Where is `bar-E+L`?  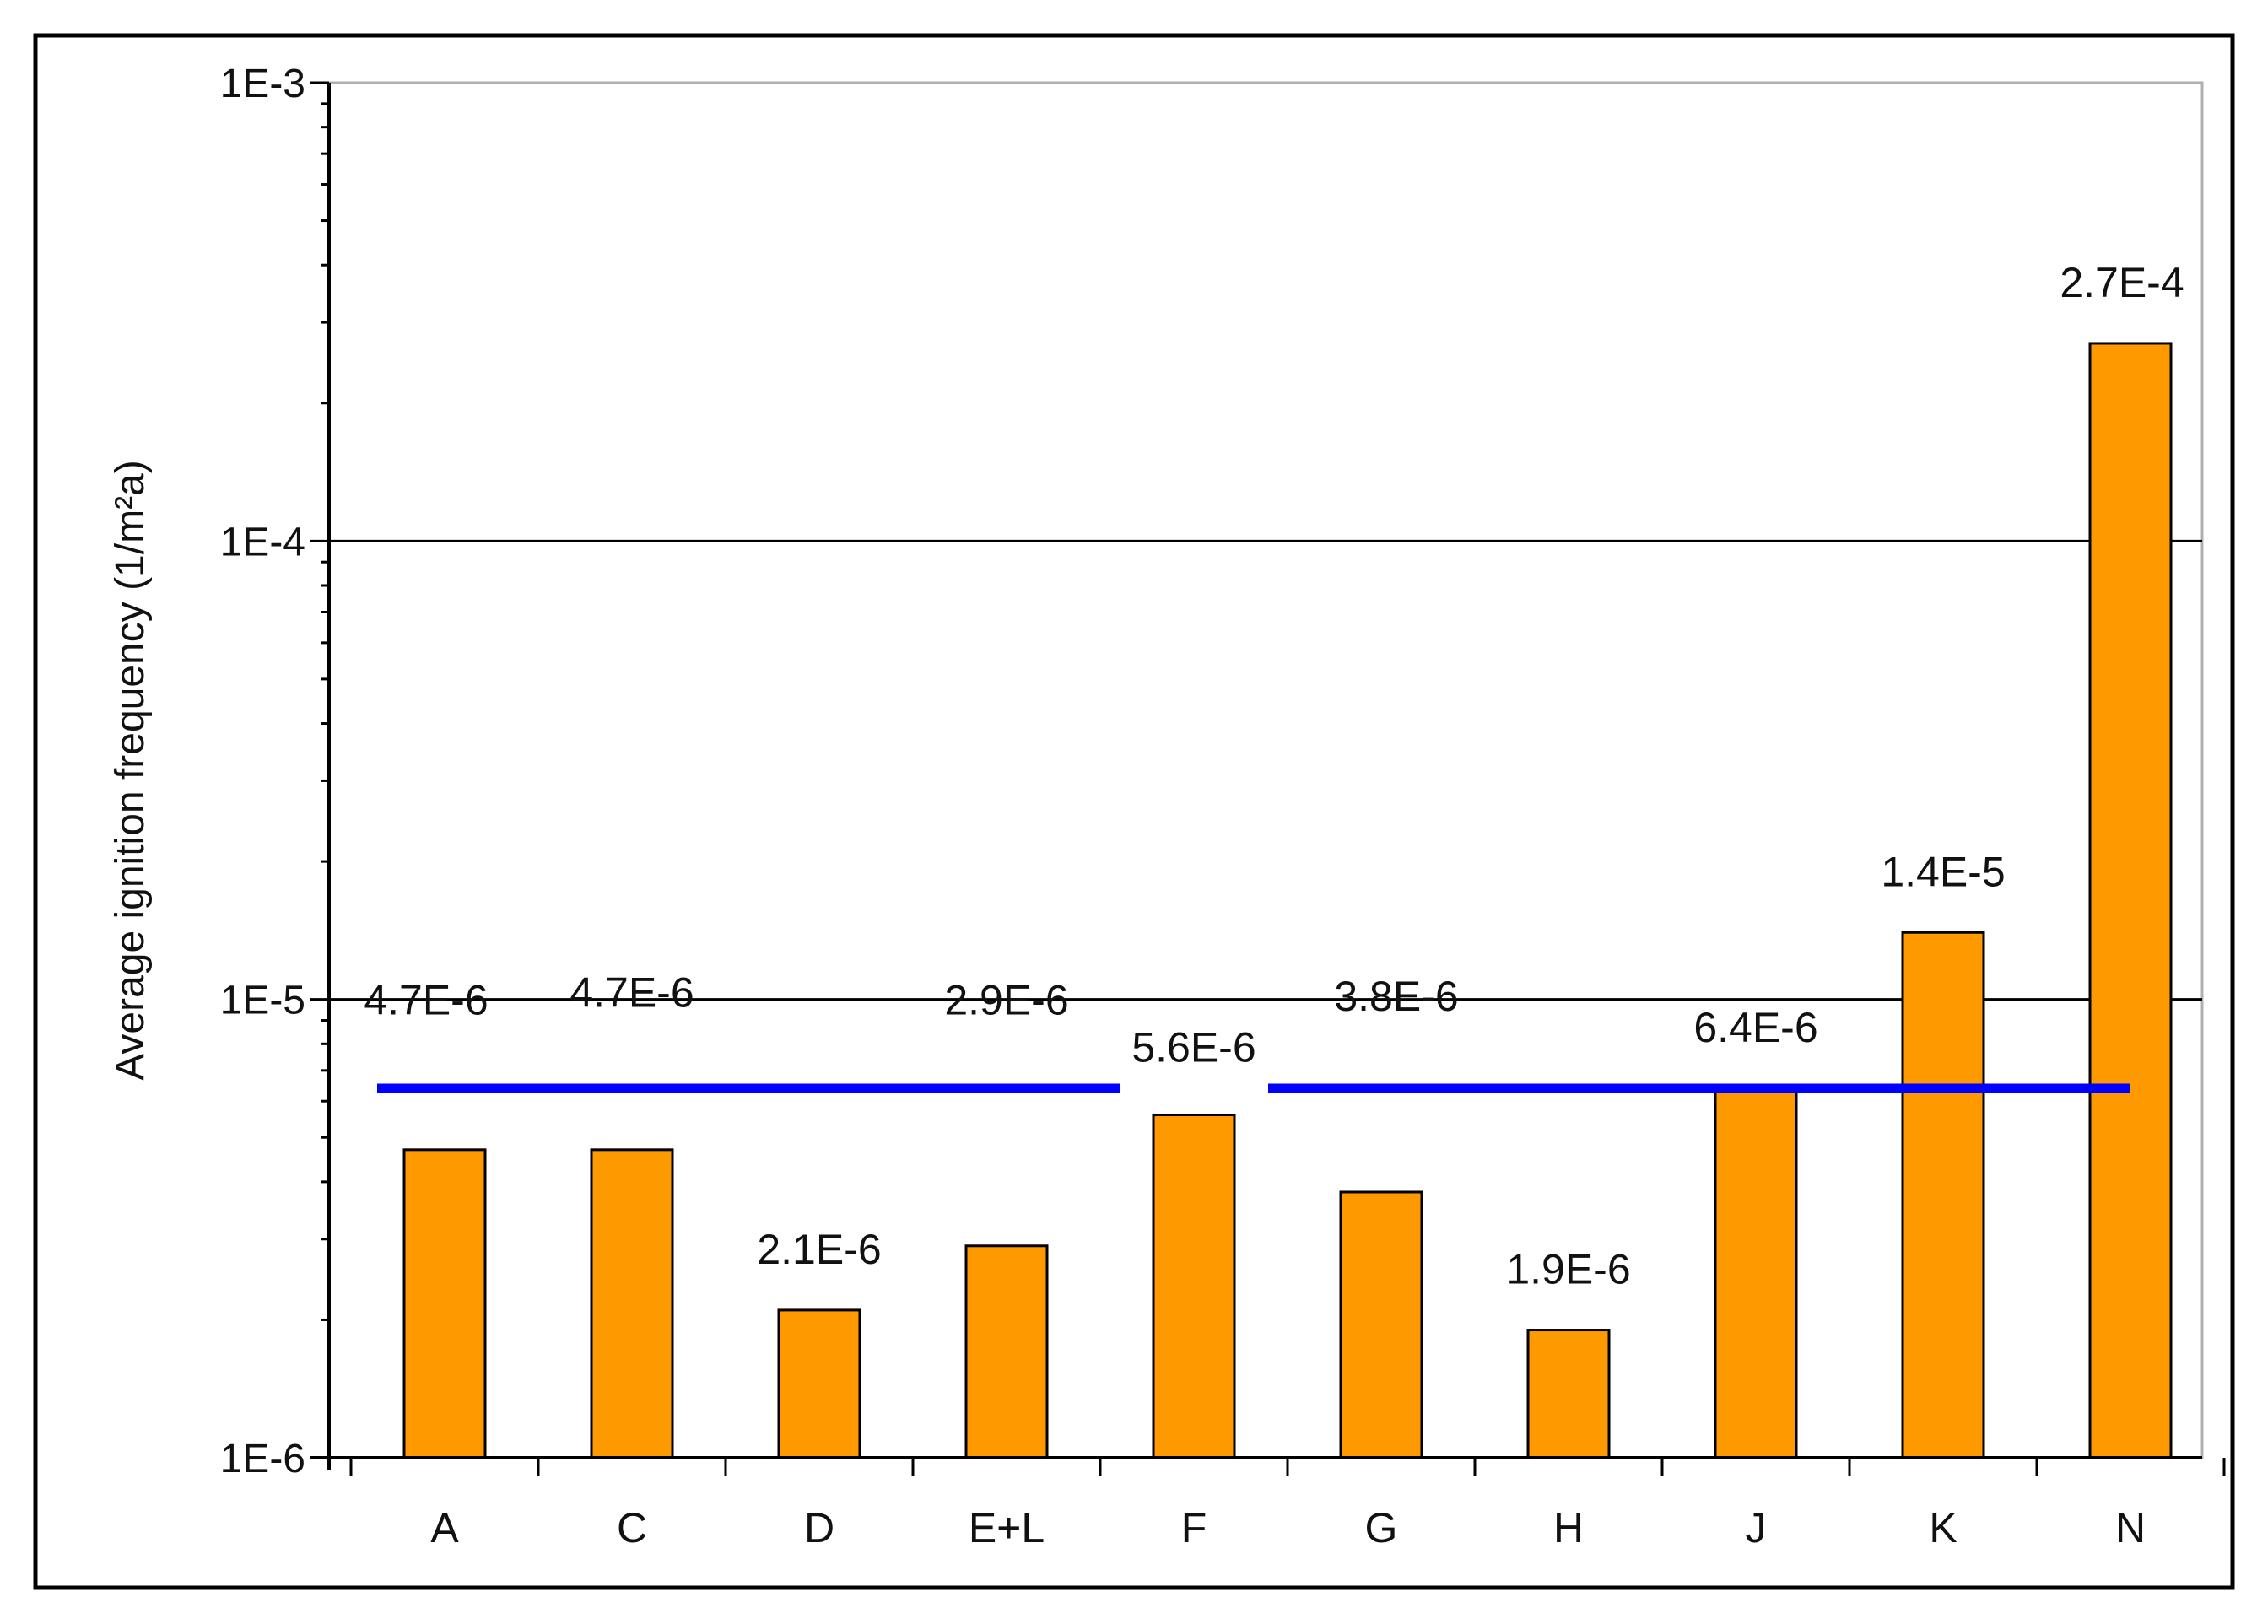 bar-E+L is located at coordinates (1006, 1351).